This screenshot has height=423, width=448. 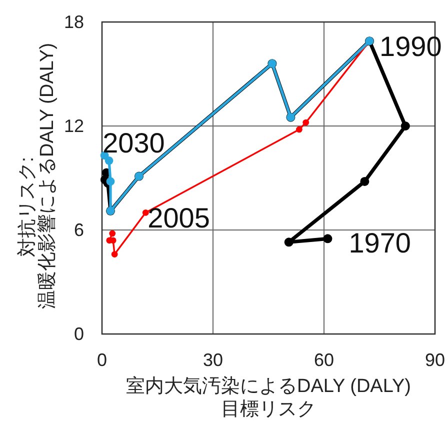 What do you see at coordinates (37, 176) in the screenshot?
I see `y-axis-title: 対抗リスク: 温暖化影響によるDALY (DALY)` at bounding box center [37, 176].